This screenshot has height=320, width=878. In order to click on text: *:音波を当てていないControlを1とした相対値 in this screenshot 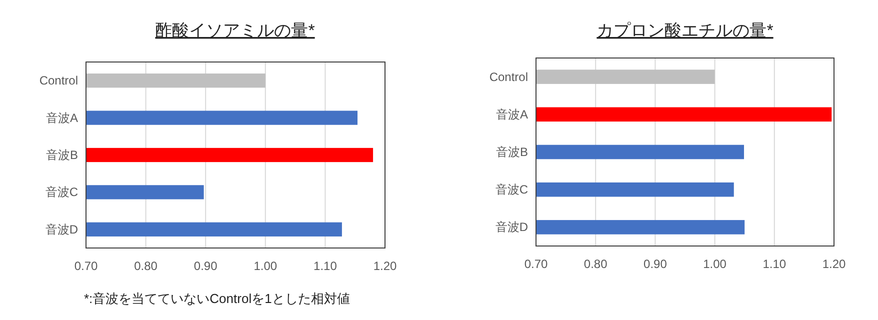, I will do `click(217, 298)`.